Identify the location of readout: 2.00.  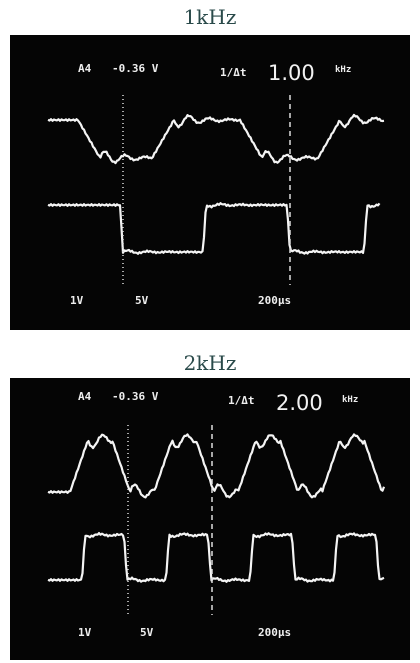
(299, 403).